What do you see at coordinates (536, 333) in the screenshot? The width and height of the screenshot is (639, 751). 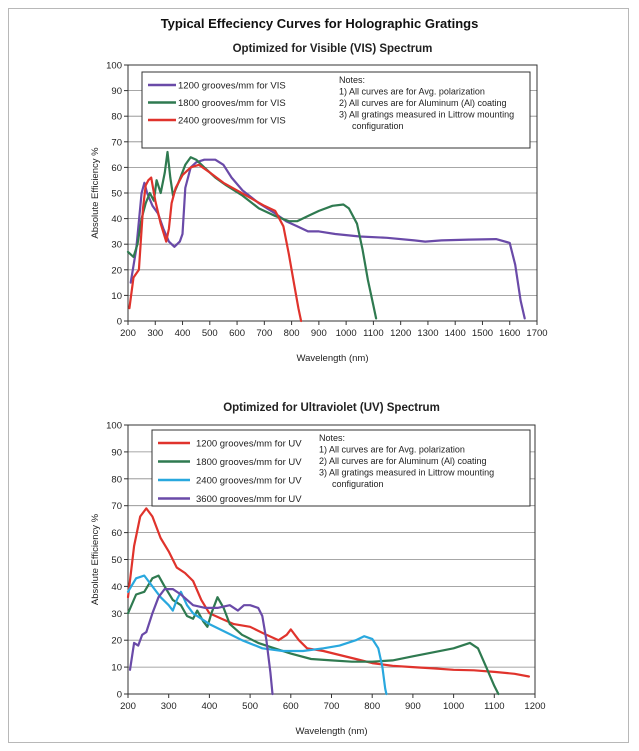 I see `x-tick-label: 1700` at bounding box center [536, 333].